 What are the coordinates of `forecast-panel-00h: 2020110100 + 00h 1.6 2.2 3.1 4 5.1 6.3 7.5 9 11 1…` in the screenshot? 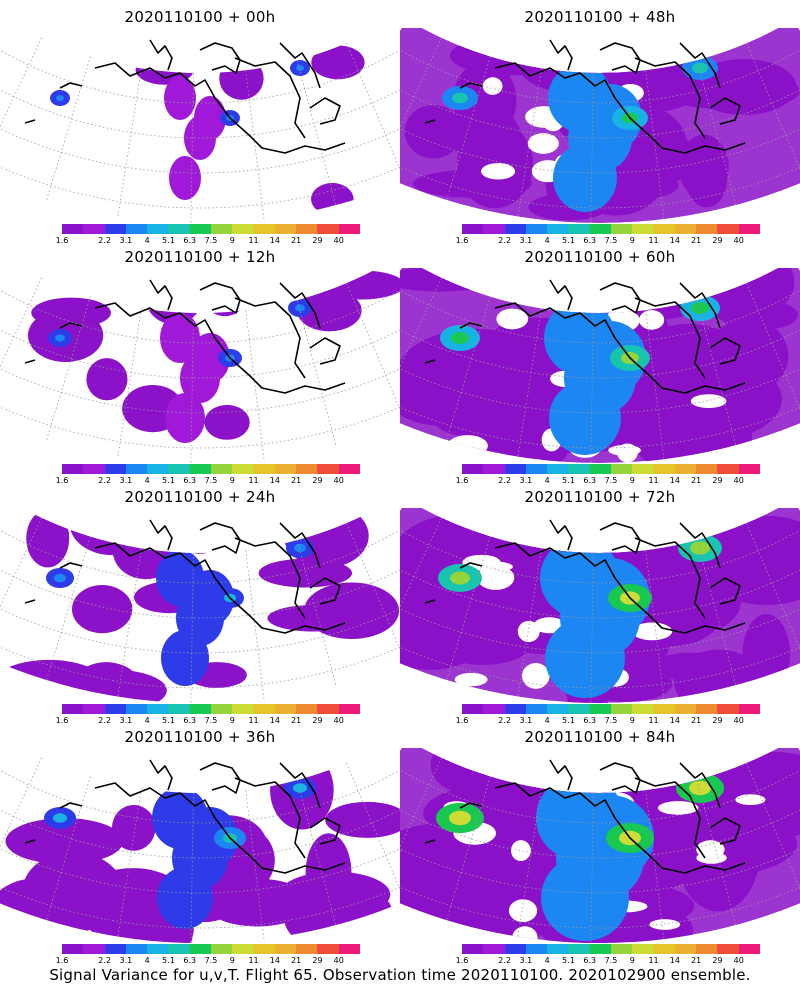 It's located at (200, 122).